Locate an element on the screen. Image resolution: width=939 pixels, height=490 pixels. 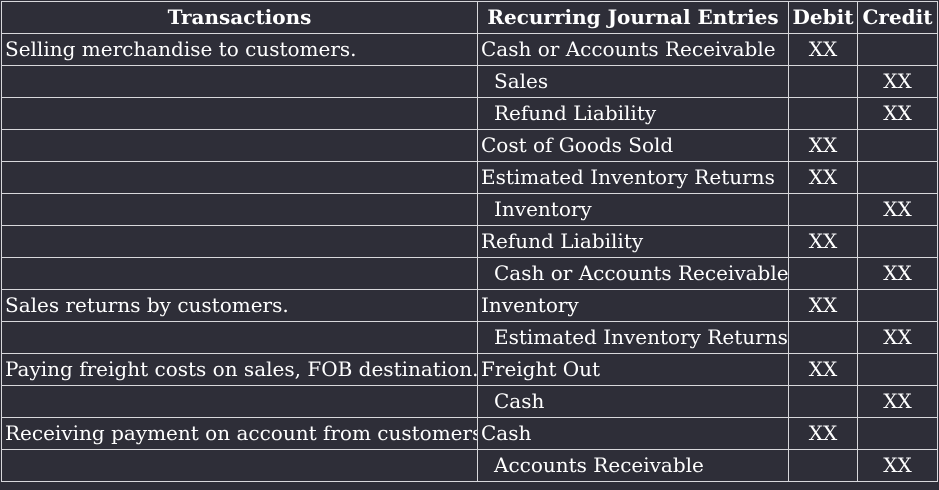
transaction-cell: Selling merchandise to customers. is located at coordinates (239, 49).